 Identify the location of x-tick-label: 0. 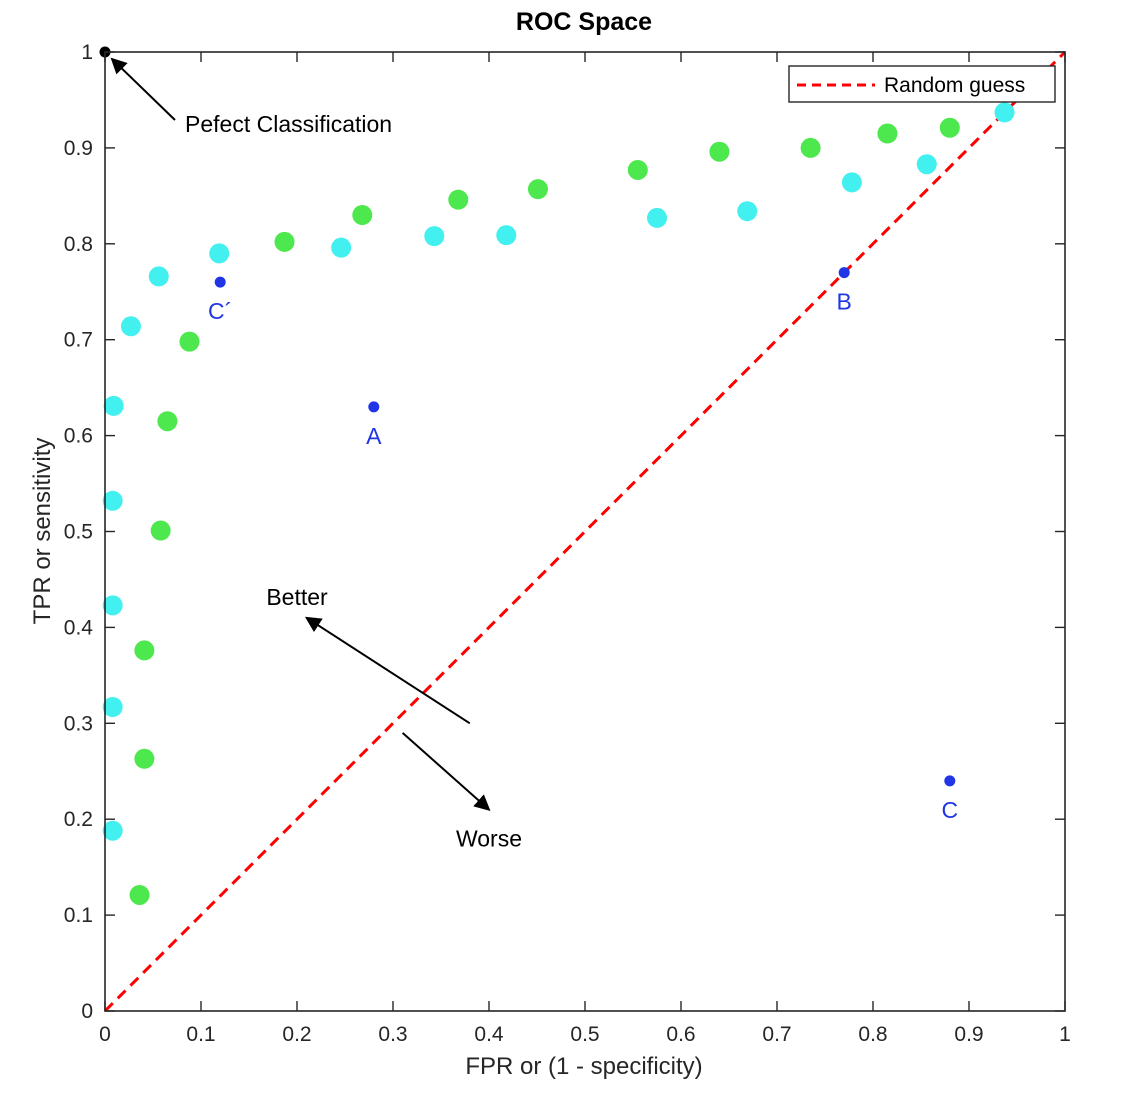
(105, 1034).